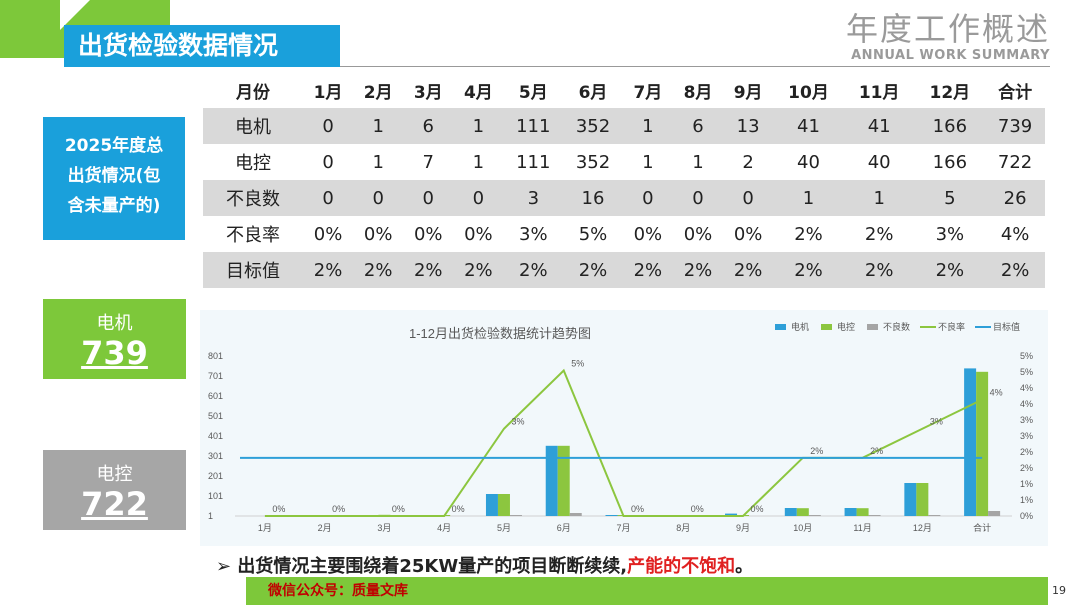  What do you see at coordinates (1059, 590) in the screenshot?
I see `page-number: 19` at bounding box center [1059, 590].